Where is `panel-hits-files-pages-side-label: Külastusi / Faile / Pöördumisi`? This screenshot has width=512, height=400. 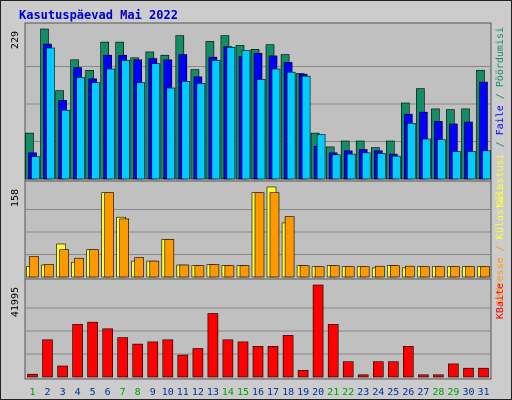
panel-hits-files-pages-side-label: Külastusi / Faile / Pöördumisi is located at coordinates (500, 117).